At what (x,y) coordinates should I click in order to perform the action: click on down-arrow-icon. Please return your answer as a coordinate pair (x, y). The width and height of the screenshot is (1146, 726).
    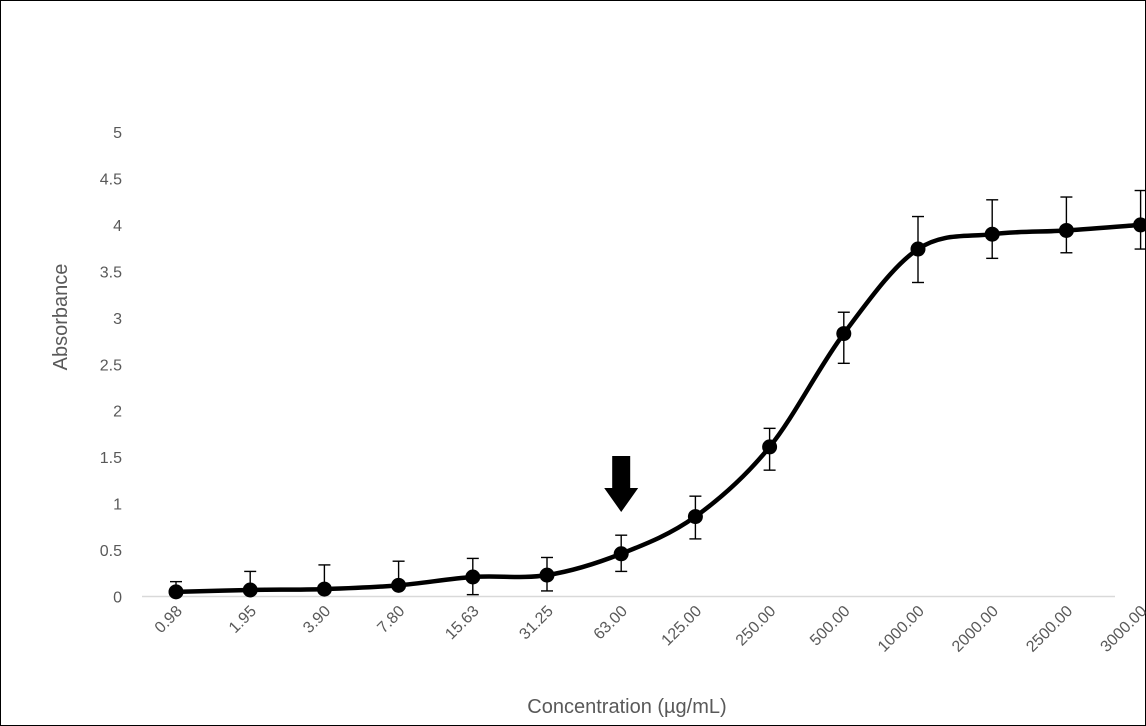
    Looking at the image, I should click on (621, 484).